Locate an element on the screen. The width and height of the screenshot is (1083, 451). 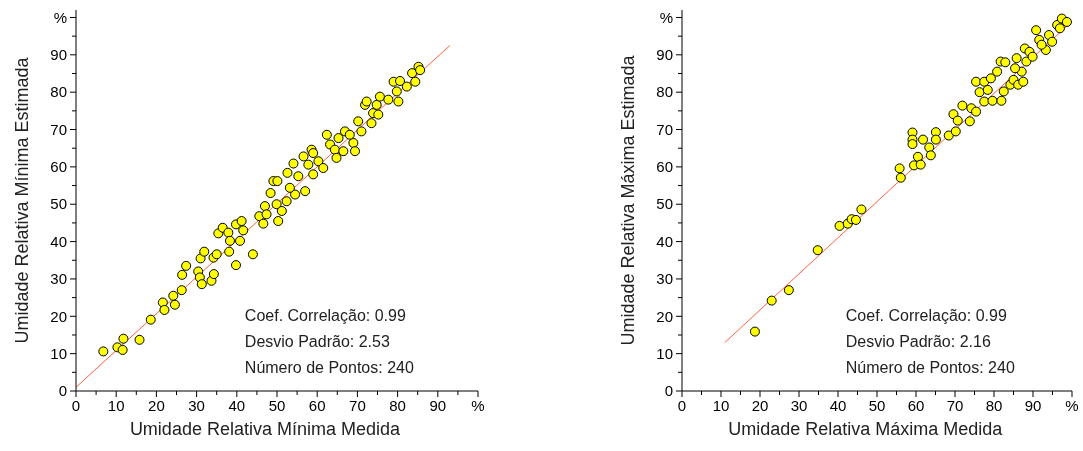
annotation: Desvio Padrão: 2.16 is located at coordinates (918, 341).